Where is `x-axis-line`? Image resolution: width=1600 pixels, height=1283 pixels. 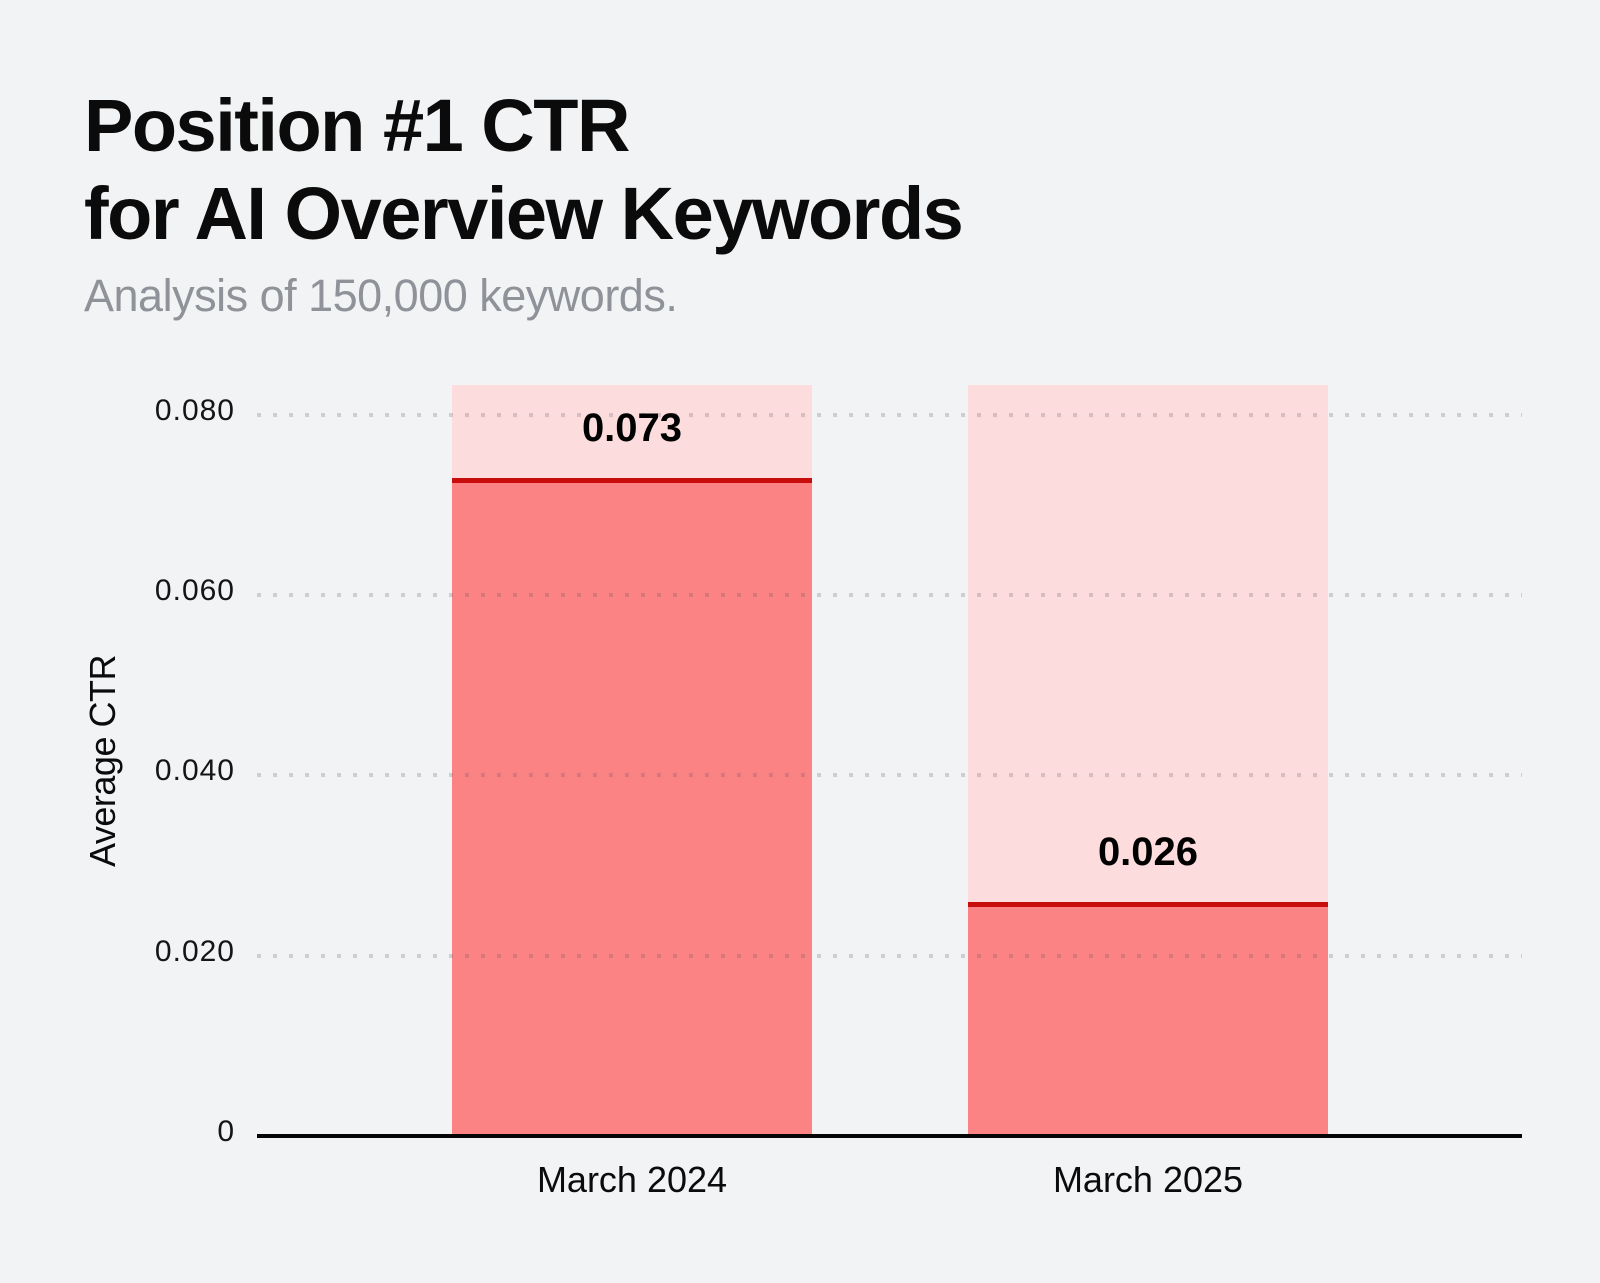
x-axis-line is located at coordinates (889, 1136).